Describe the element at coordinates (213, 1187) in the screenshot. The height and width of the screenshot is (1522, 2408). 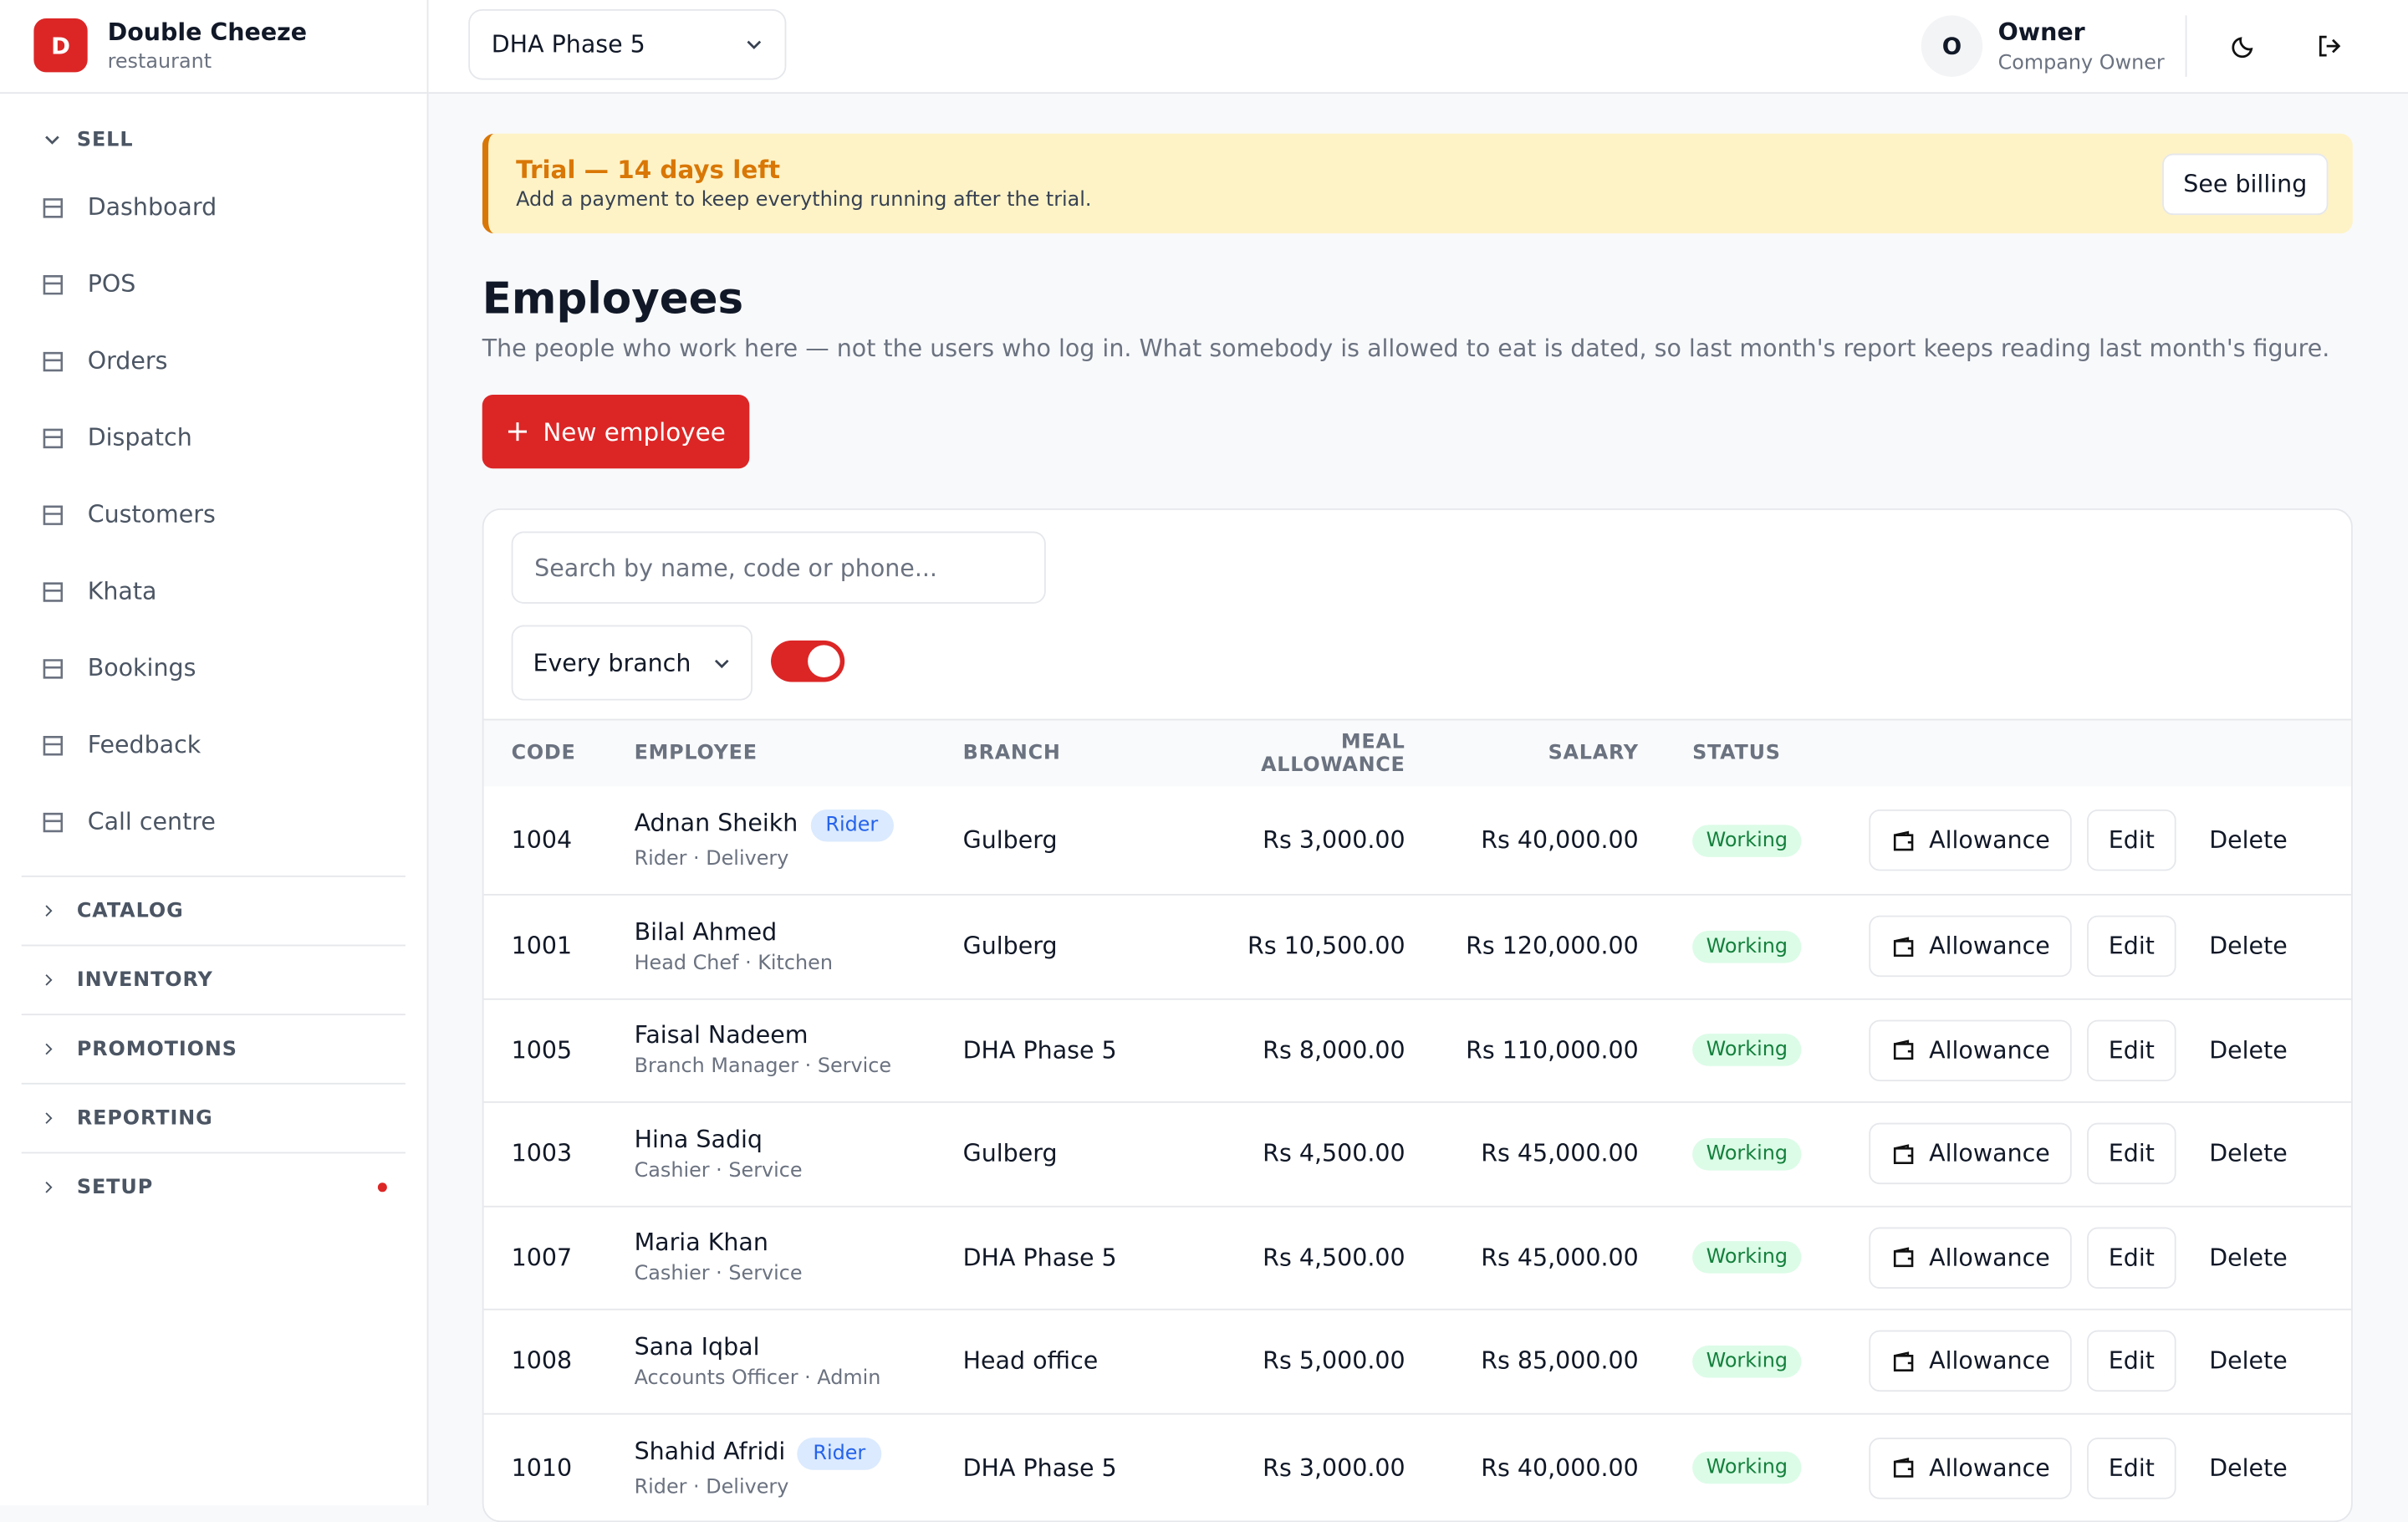
I see `nav-section: SETUP` at that location.